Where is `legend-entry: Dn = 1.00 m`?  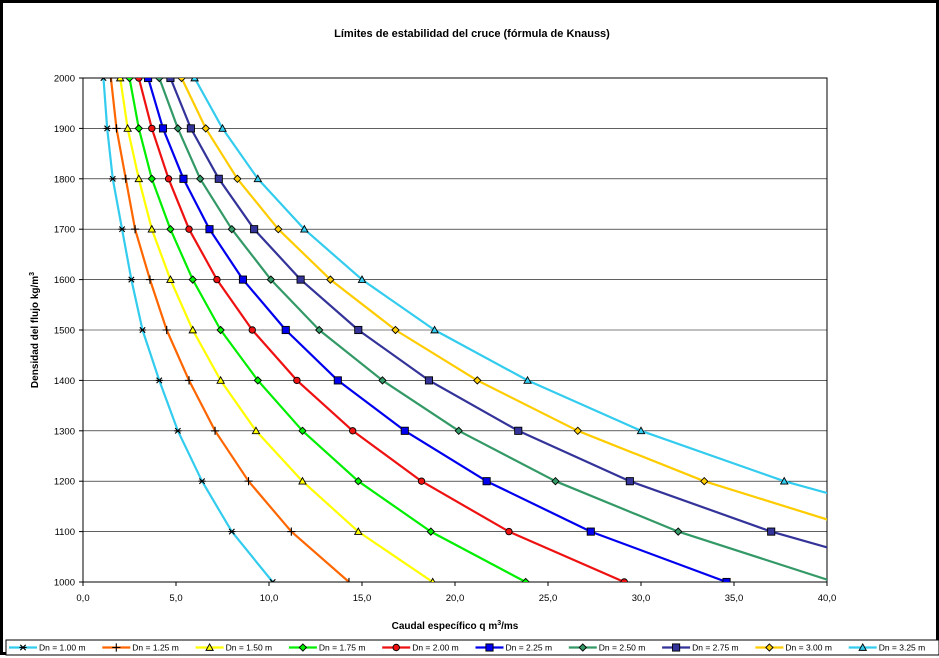
legend-entry: Dn = 1.00 m is located at coordinates (47, 648).